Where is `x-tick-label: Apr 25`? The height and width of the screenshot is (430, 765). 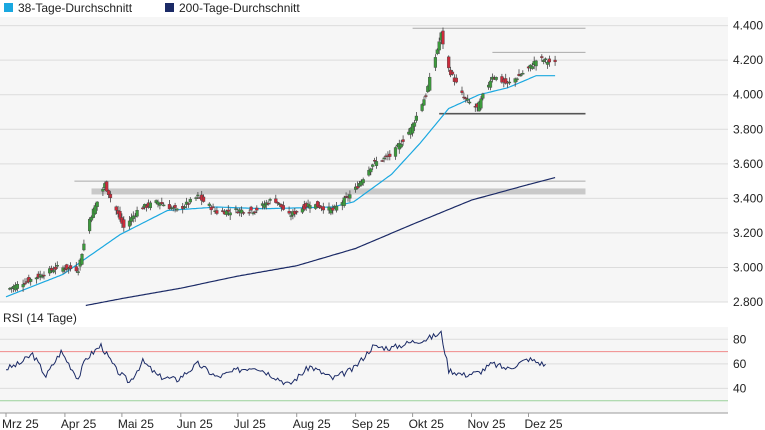
x-tick-label: Apr 25 is located at coordinates (79, 423).